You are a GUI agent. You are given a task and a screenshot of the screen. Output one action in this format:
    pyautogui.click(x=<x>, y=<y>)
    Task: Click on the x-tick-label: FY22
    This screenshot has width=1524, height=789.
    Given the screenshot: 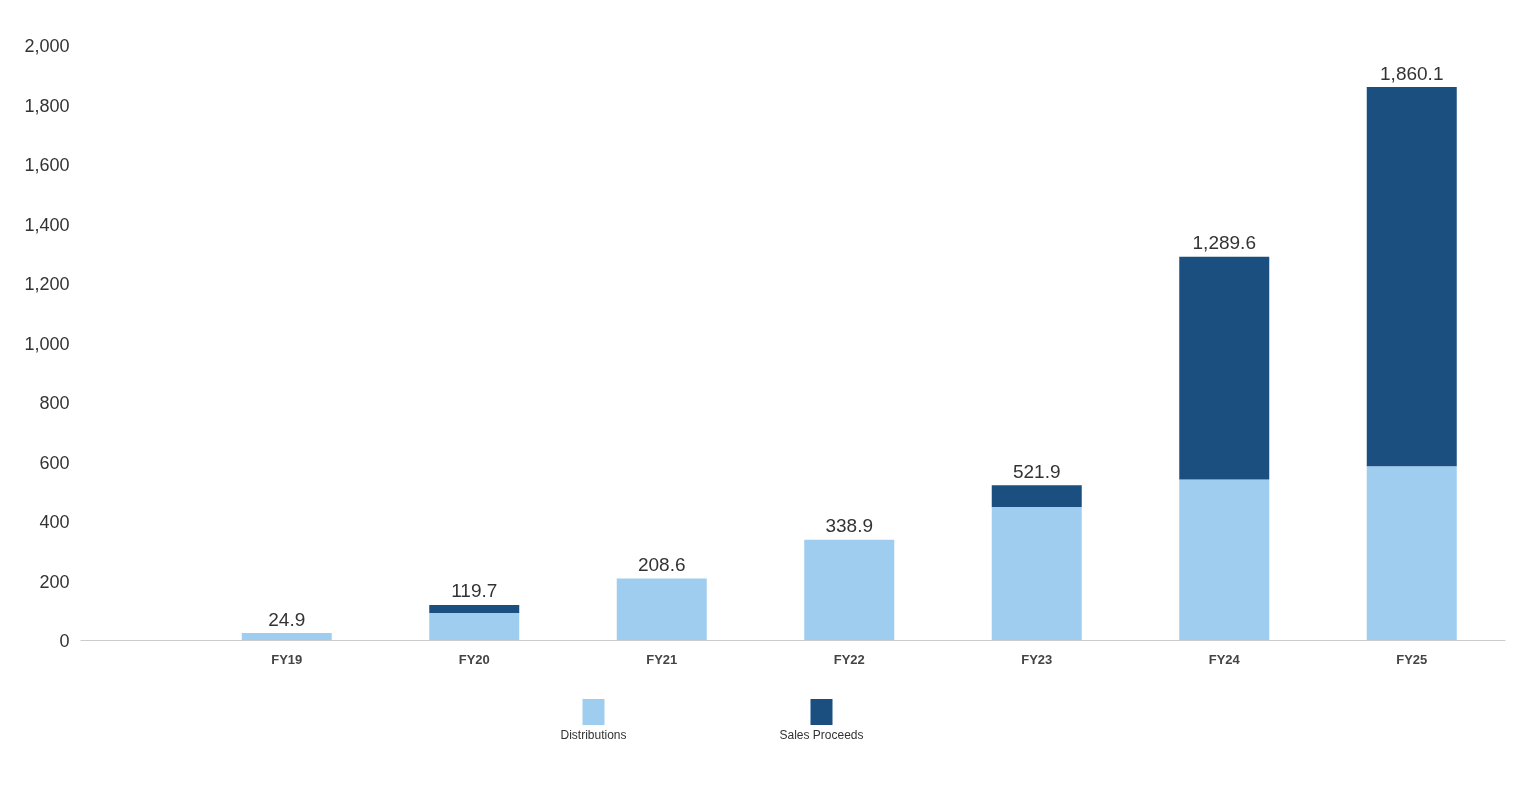 What is the action you would take?
    pyautogui.click(x=849, y=659)
    